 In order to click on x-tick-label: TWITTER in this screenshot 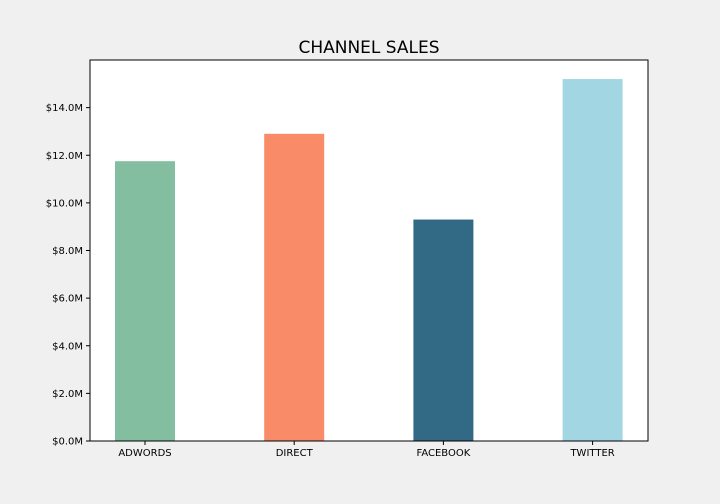, I will do `click(591, 453)`.